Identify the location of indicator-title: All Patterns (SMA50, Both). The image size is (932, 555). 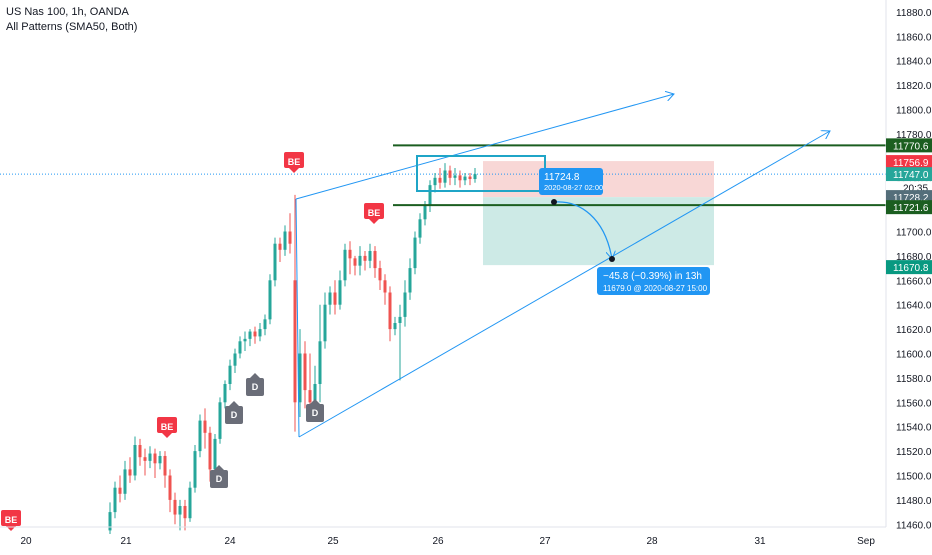
(72, 27).